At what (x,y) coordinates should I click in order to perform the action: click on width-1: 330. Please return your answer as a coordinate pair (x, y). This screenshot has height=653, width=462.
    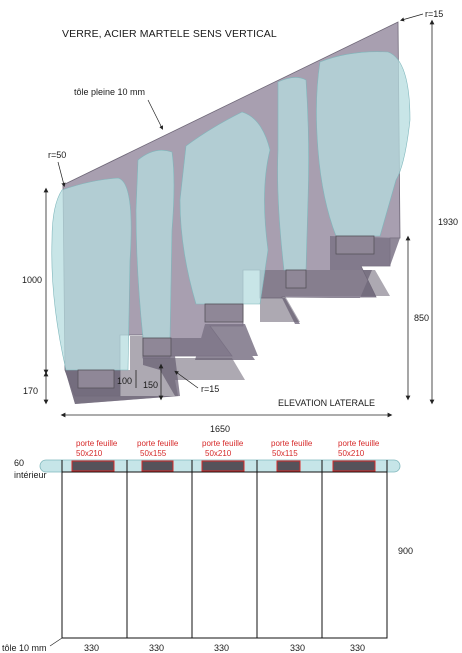
    Looking at the image, I should click on (91, 648).